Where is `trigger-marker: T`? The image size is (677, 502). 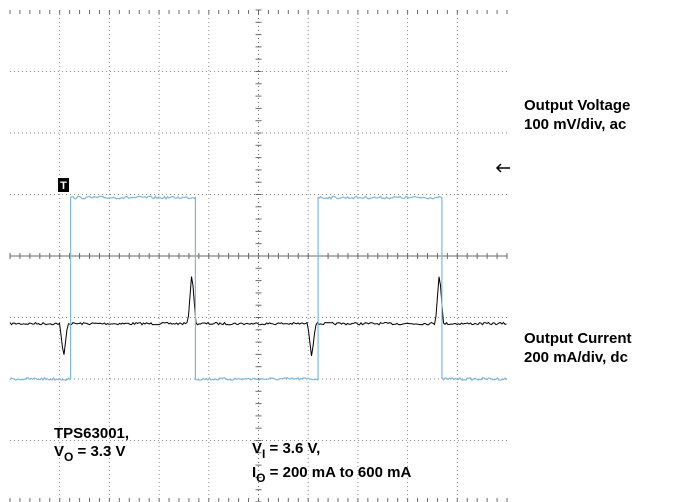 trigger-marker: T is located at coordinates (63, 185).